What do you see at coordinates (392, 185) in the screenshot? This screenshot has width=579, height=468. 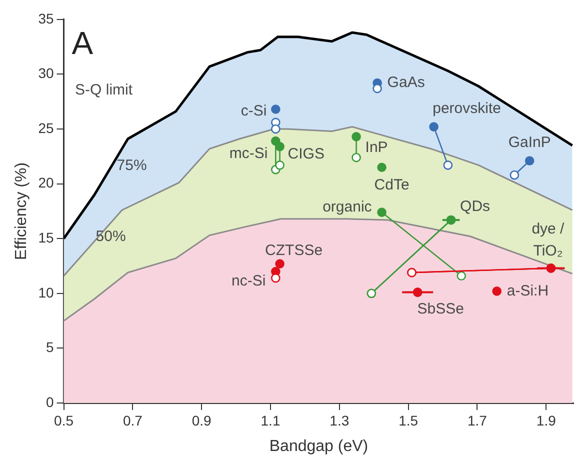 I see `series-label: CdTe` at bounding box center [392, 185].